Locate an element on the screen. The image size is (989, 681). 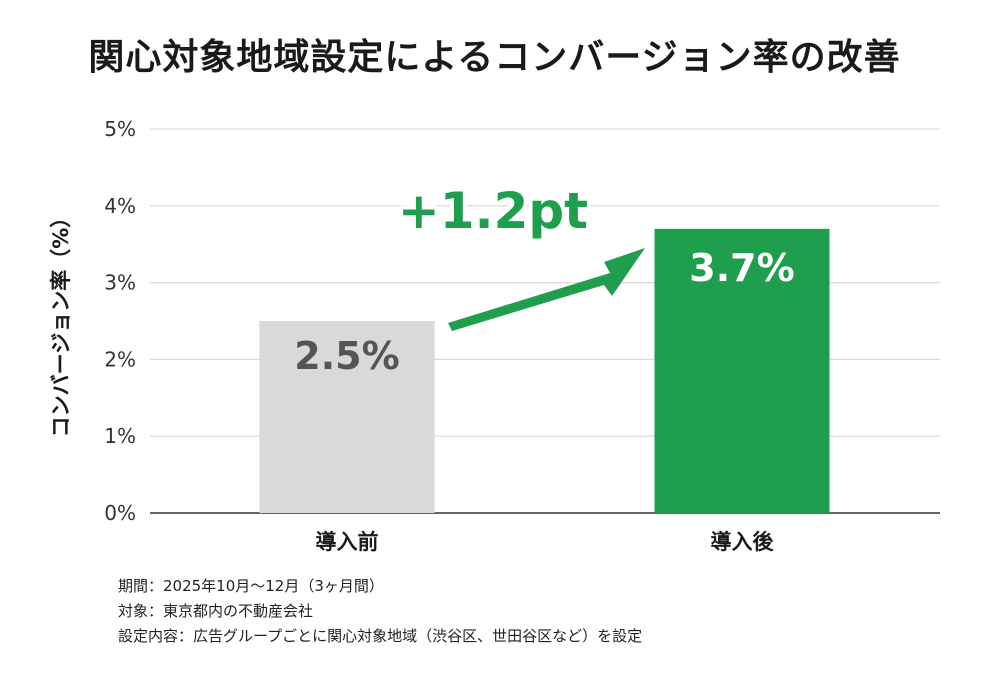
increase-annotation: +1.2pt is located at coordinates (493, 211).